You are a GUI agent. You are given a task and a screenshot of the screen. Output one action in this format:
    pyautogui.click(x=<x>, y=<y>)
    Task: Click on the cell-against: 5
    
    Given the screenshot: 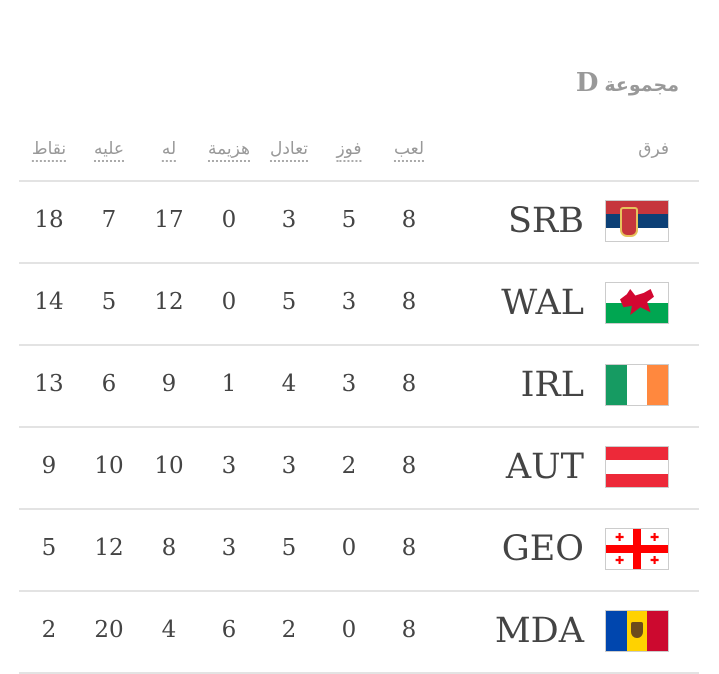 What is the action you would take?
    pyautogui.click(x=109, y=302)
    